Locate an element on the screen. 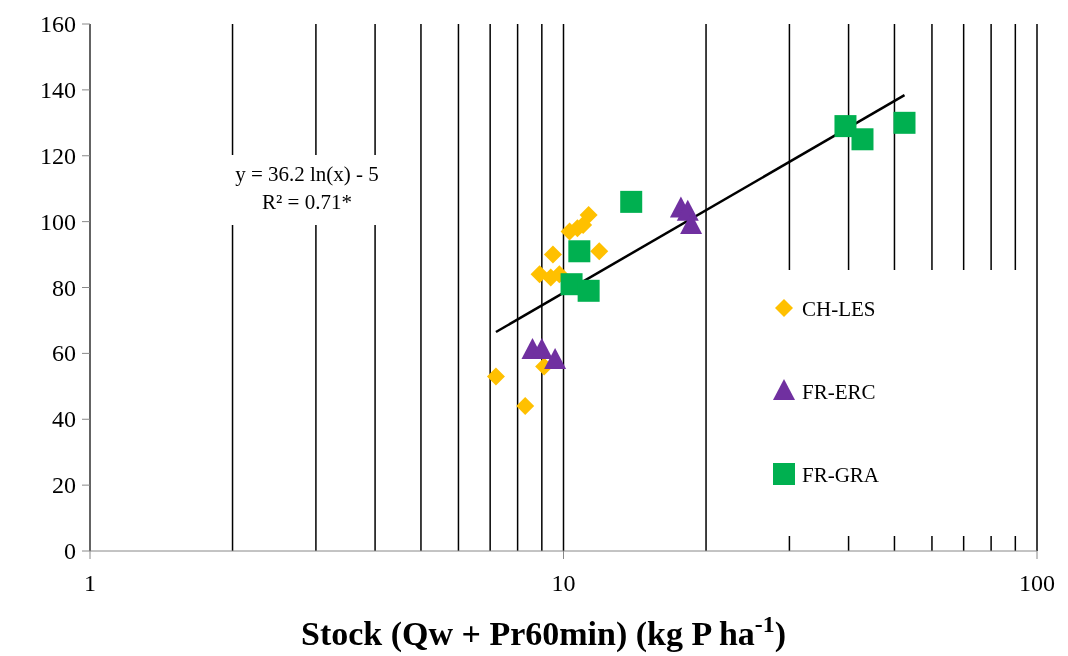  x-axis-title: Stock (Qw + Pr60min) (kg P ha$^{-1}$) is located at coordinates (543, 632).